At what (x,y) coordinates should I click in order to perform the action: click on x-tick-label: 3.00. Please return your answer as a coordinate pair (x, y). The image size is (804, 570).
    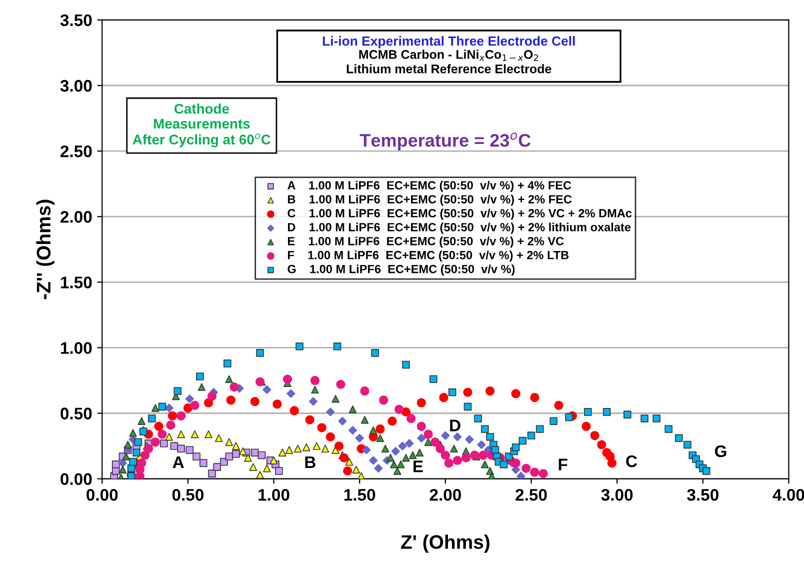
    Looking at the image, I should click on (617, 494).